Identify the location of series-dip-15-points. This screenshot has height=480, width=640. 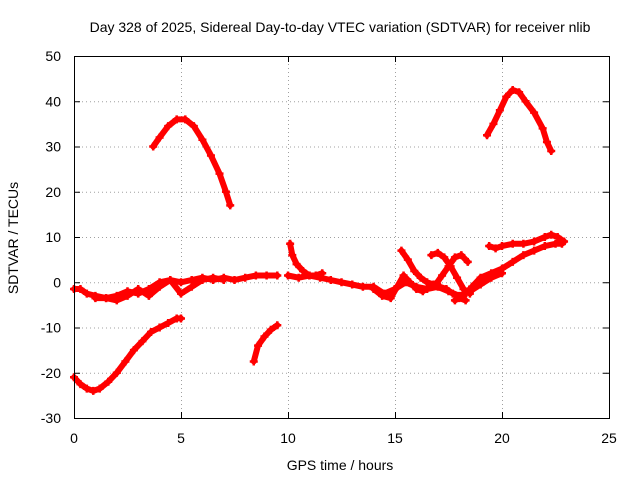
(401, 287).